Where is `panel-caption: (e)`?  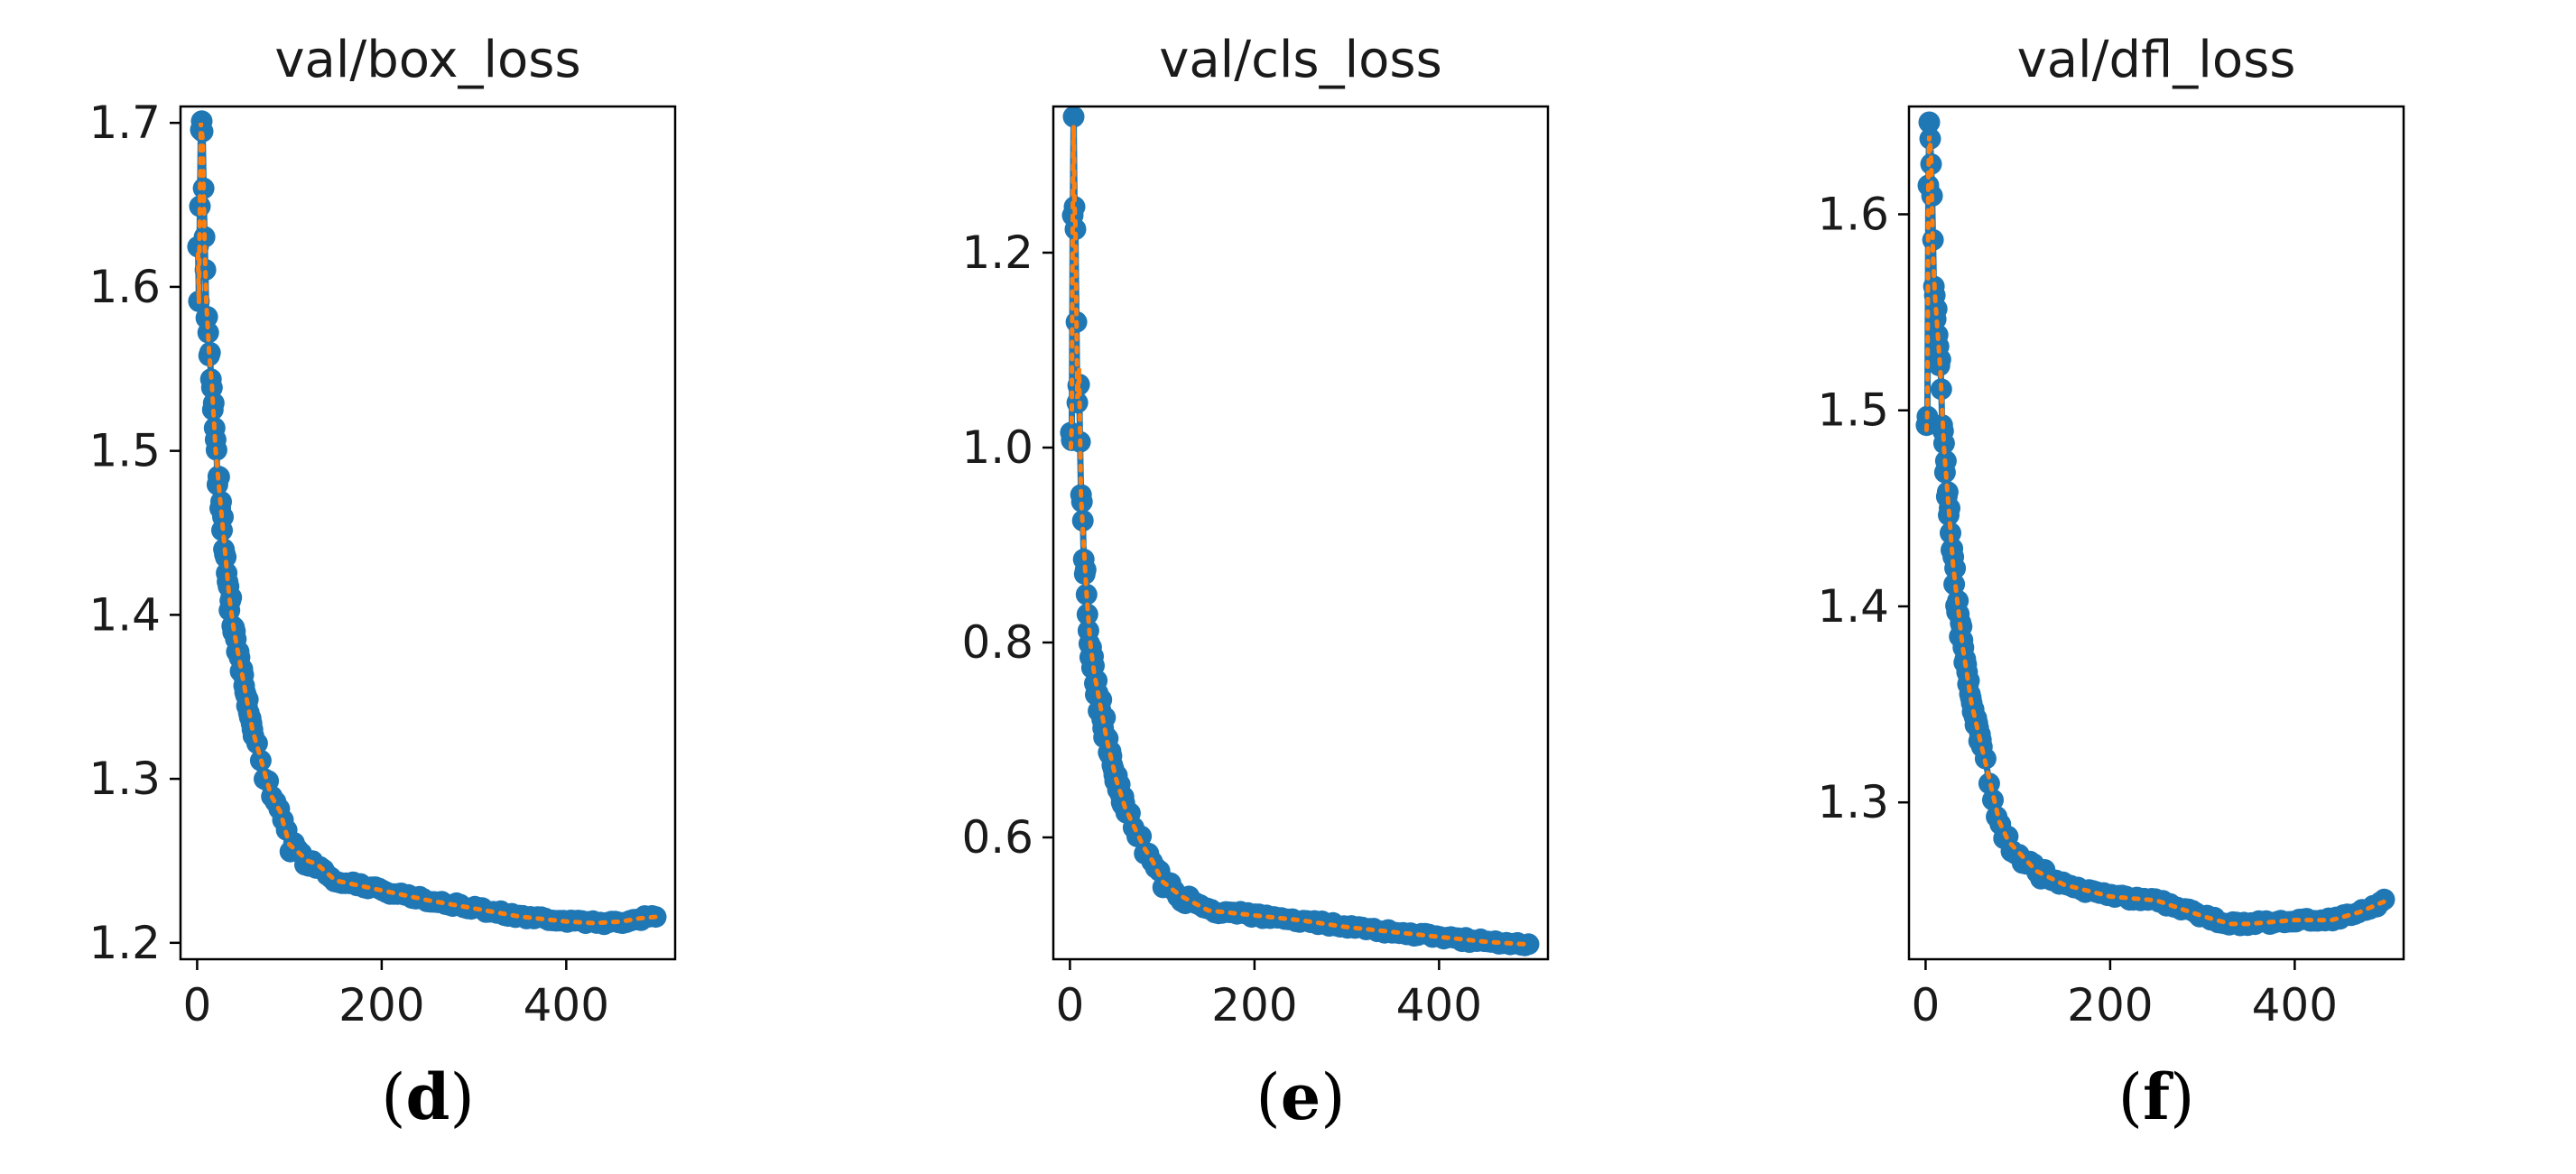 panel-caption: (e) is located at coordinates (1300, 1096).